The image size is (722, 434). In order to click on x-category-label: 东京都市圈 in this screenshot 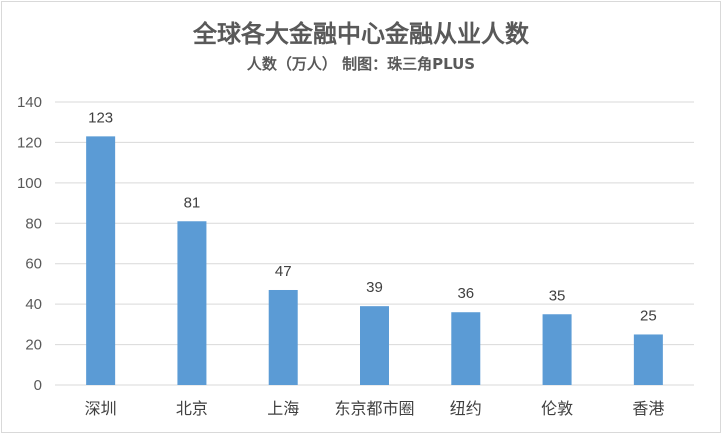, I will do `click(374, 408)`.